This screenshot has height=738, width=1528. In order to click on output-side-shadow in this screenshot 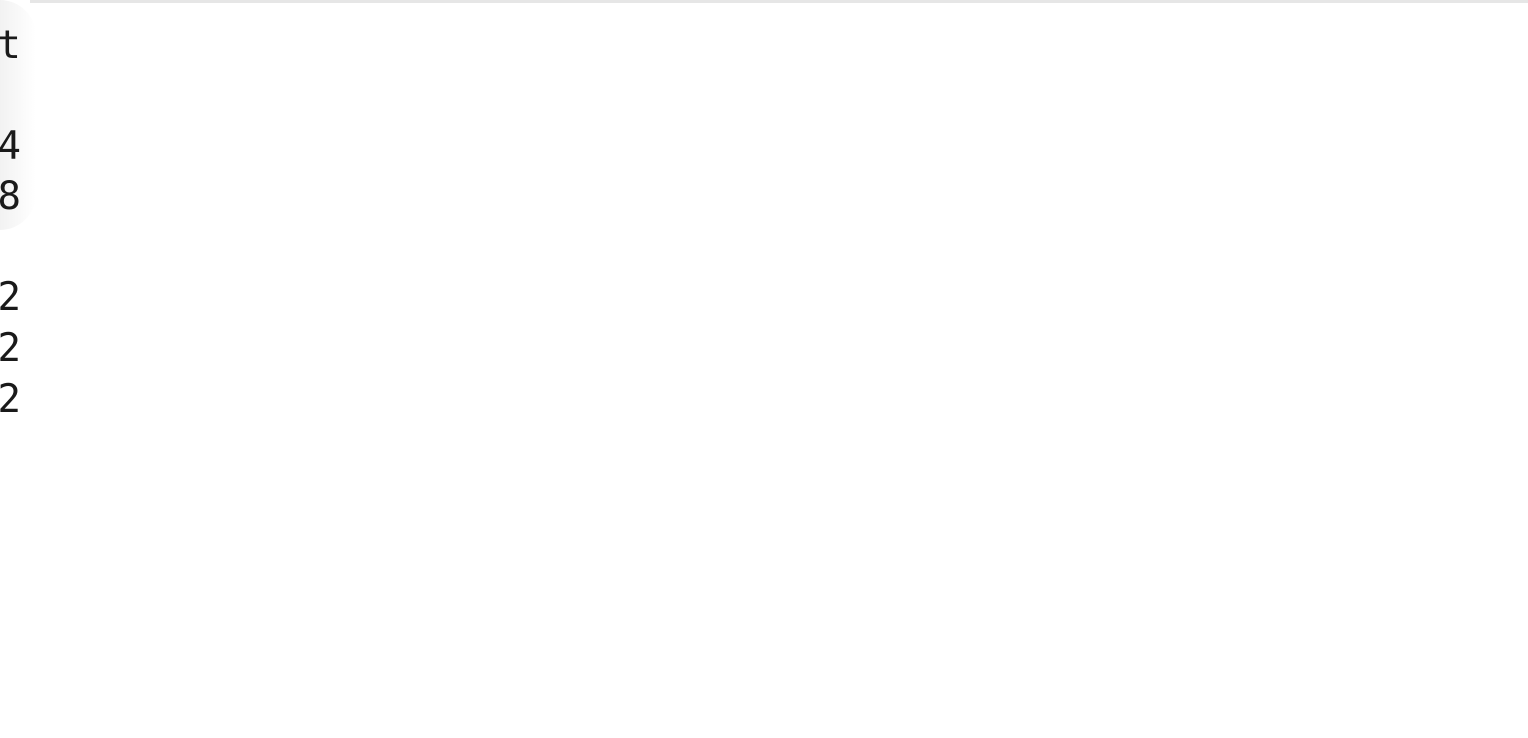, I will do `click(18, 115)`.